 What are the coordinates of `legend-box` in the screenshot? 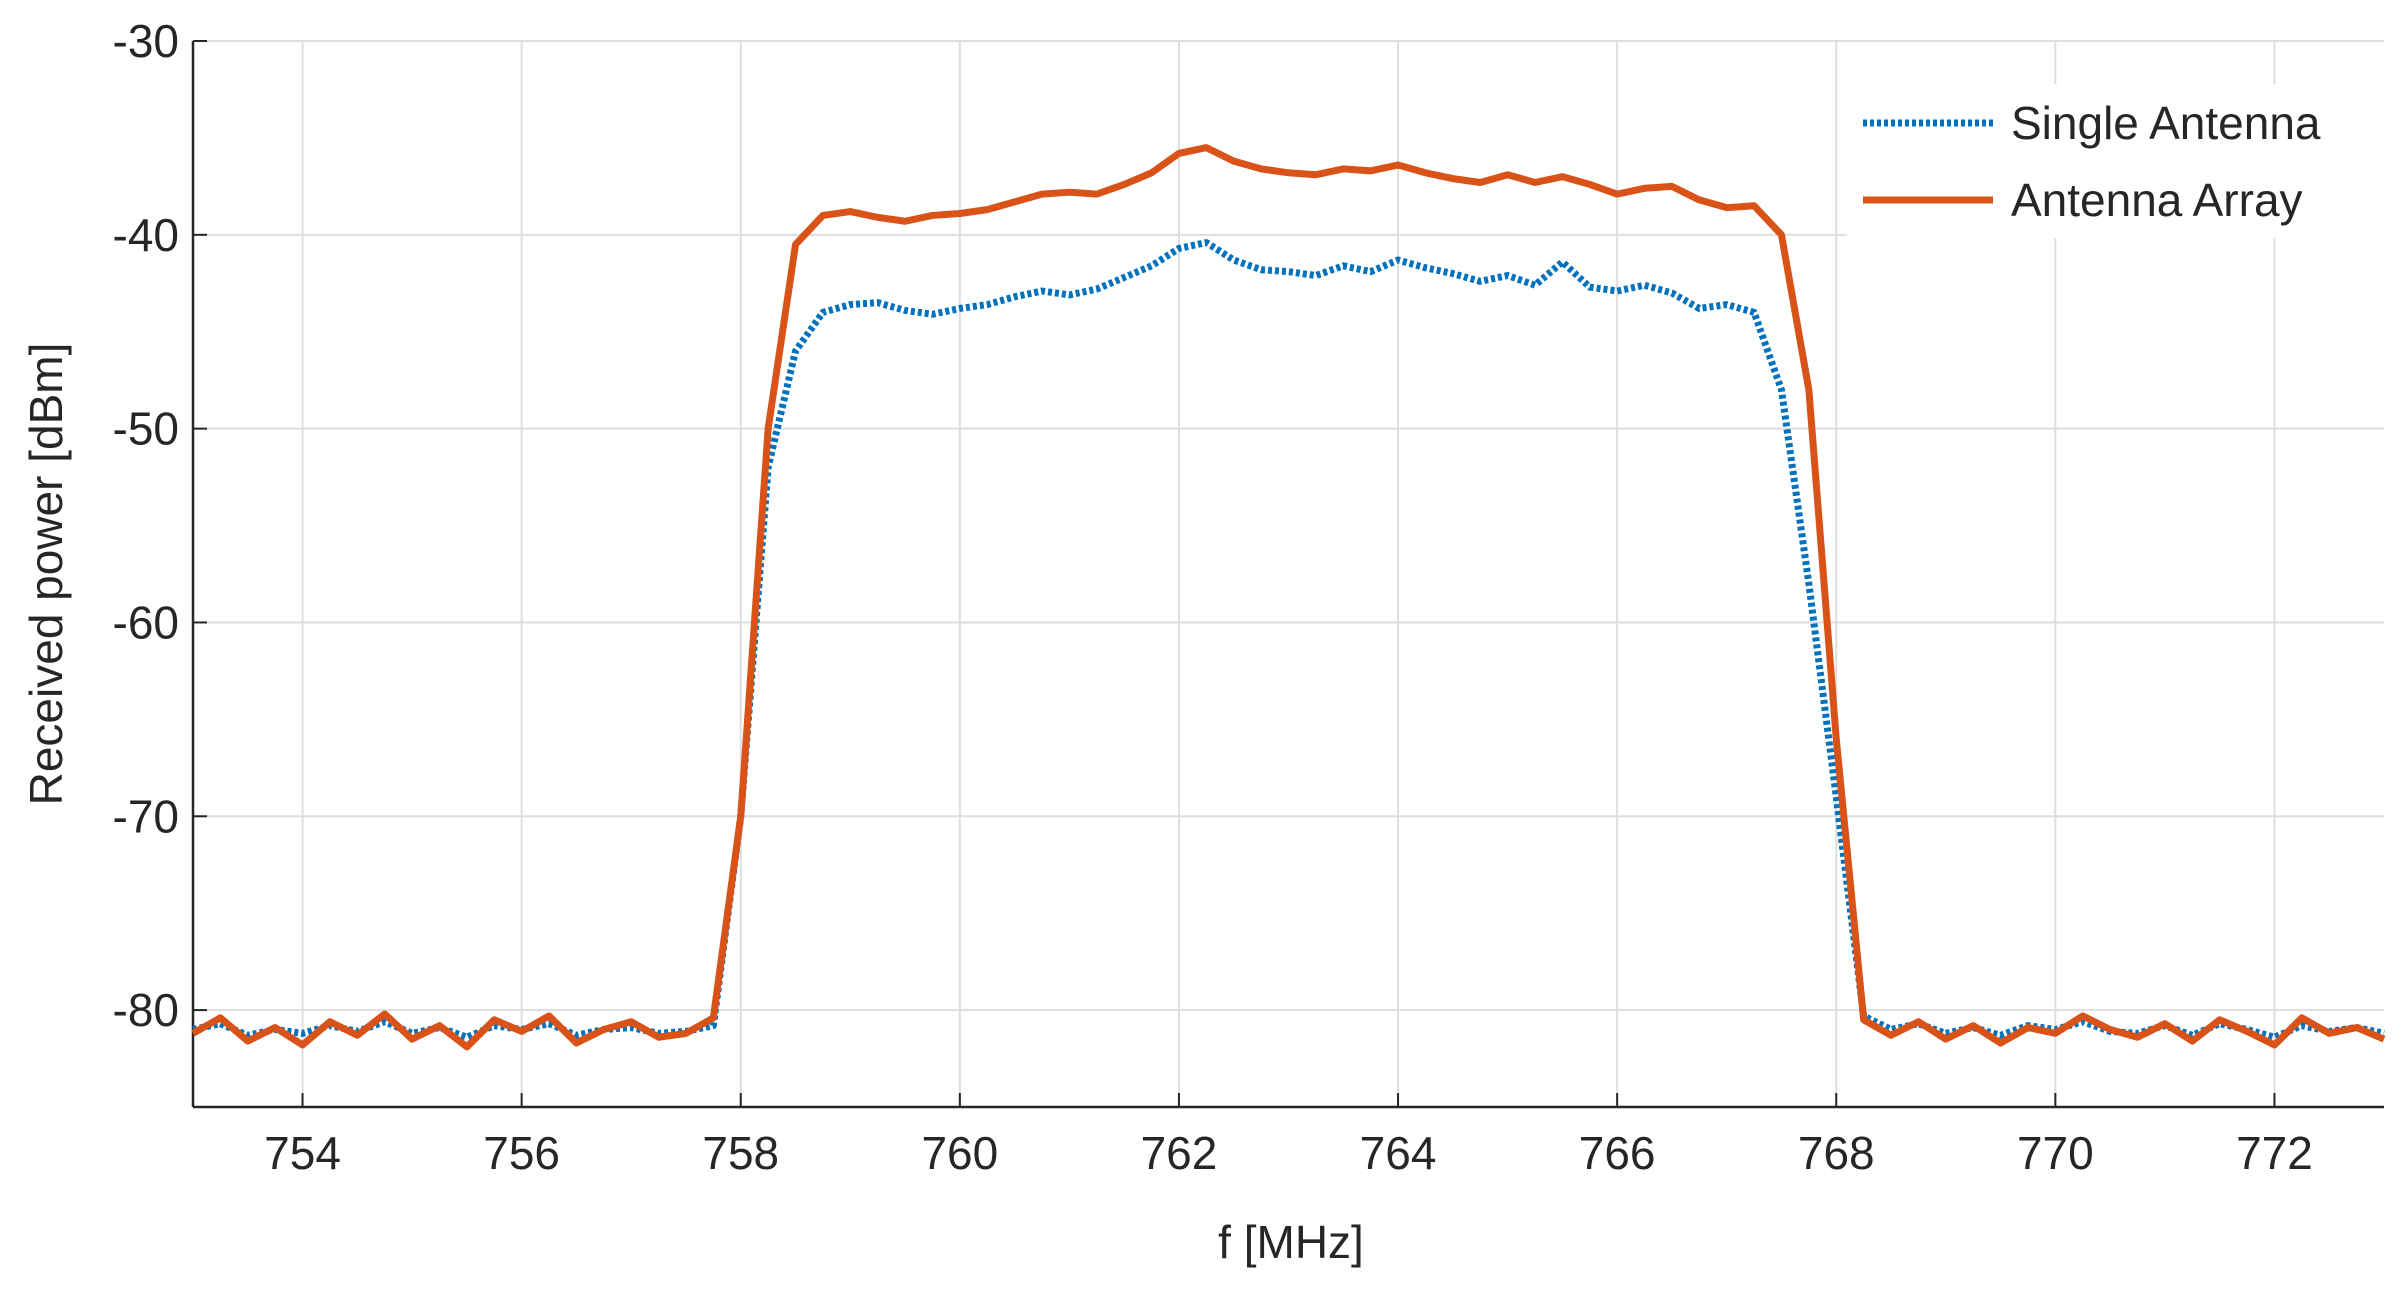 It's located at (2115, 161).